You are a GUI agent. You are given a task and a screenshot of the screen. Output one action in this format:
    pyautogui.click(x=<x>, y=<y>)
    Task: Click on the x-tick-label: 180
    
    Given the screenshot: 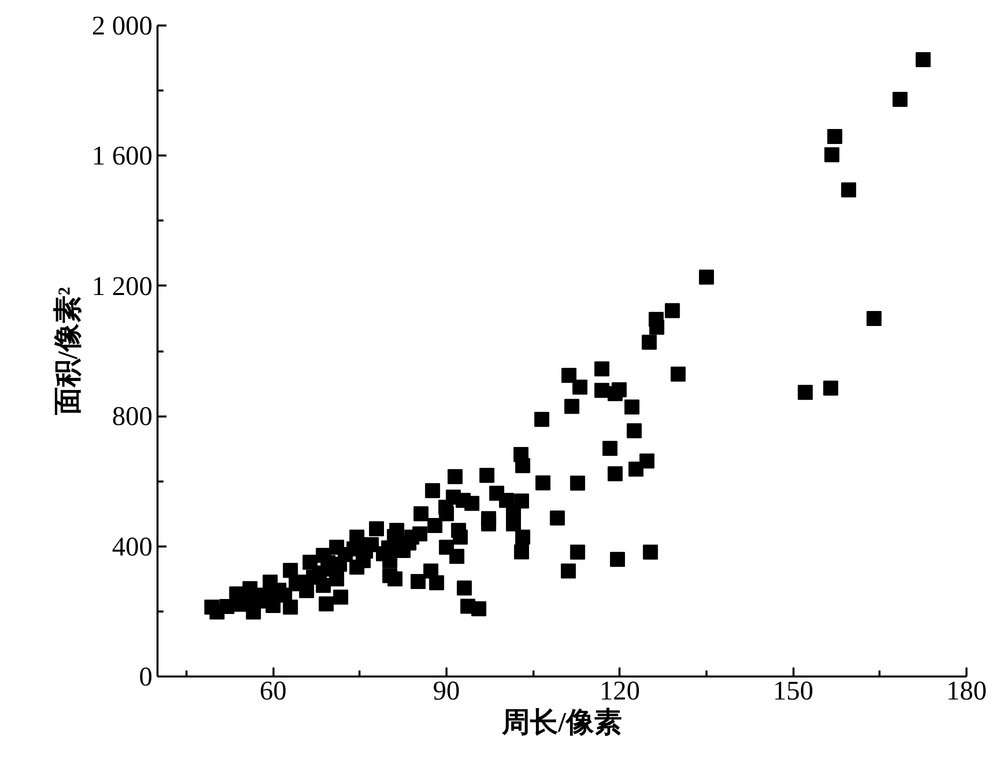 What is the action you would take?
    pyautogui.click(x=966, y=691)
    